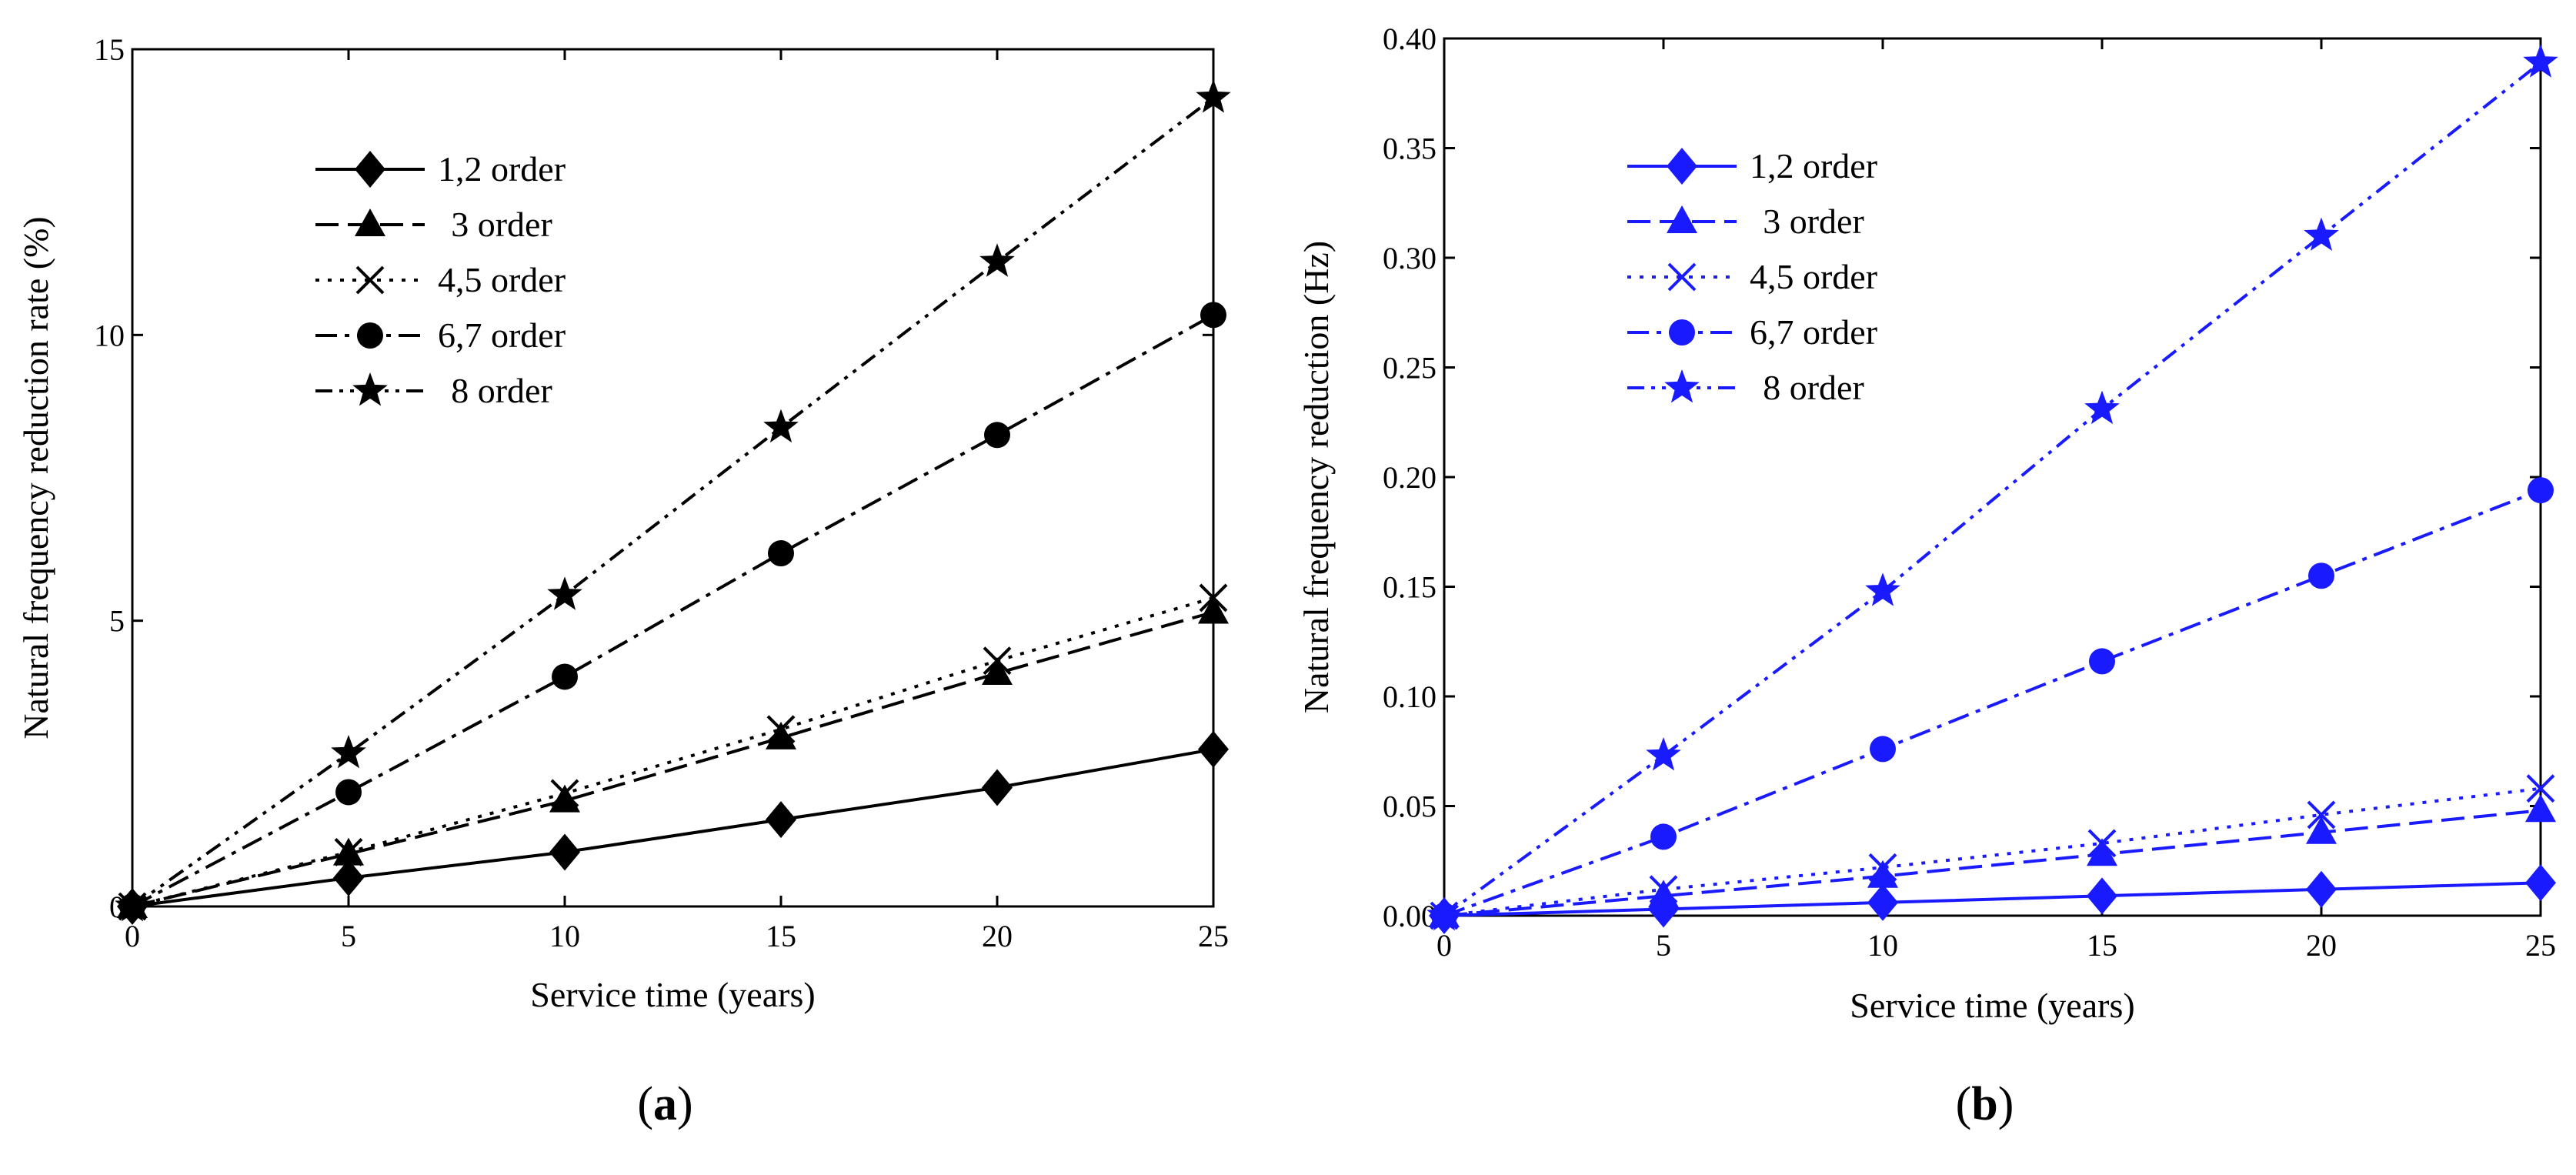  I want to click on y-tick-label: 0.35, so click(1410, 149).